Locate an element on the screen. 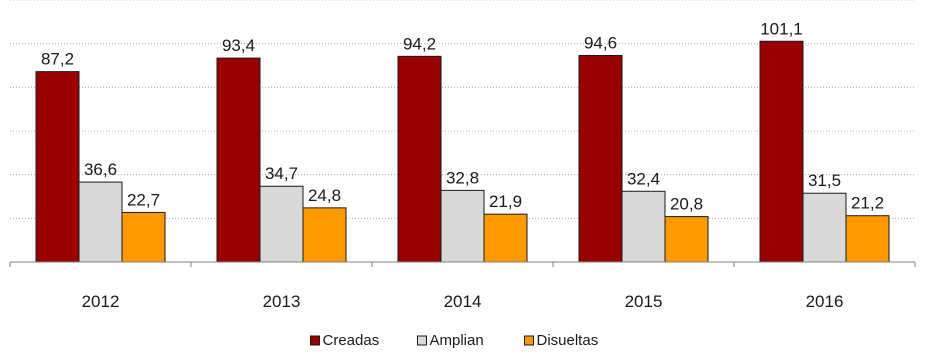 The width and height of the screenshot is (925, 352). x-tick-label-2012: 2012 is located at coordinates (101, 301).